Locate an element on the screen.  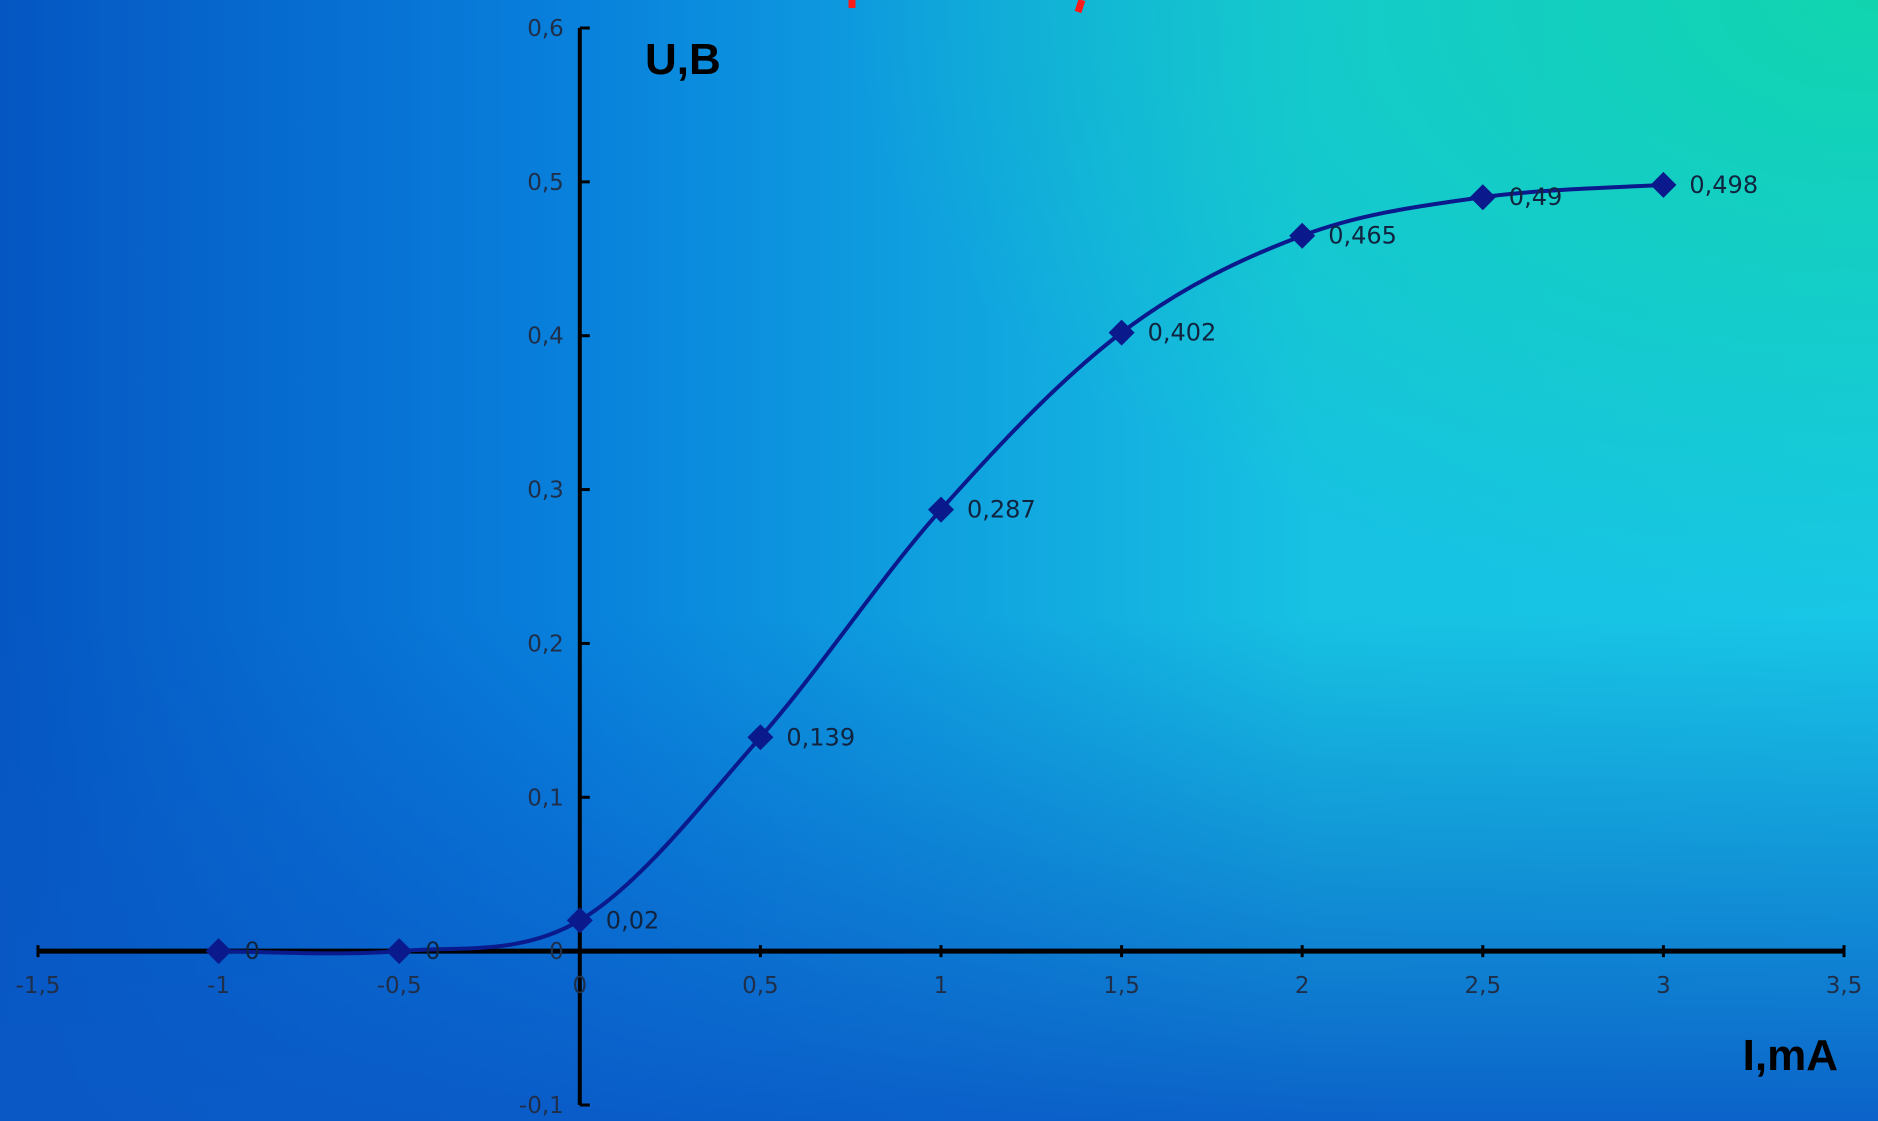
y-tick-label: 0,3 is located at coordinates (545, 491).